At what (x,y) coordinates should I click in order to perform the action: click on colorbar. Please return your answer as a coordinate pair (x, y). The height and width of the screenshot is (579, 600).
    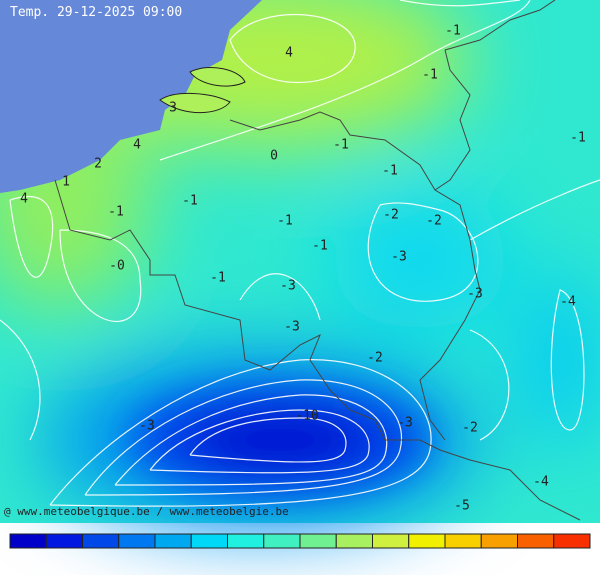
    Looking at the image, I should click on (300, 541).